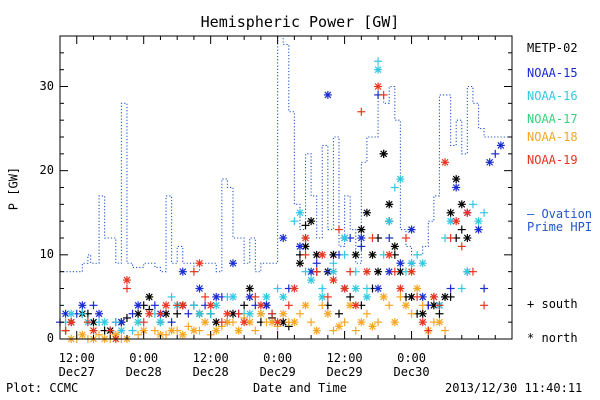 The height and width of the screenshot is (400, 600). What do you see at coordinates (50, 338) in the screenshot?
I see `y-tick-label: 0` at bounding box center [50, 338].